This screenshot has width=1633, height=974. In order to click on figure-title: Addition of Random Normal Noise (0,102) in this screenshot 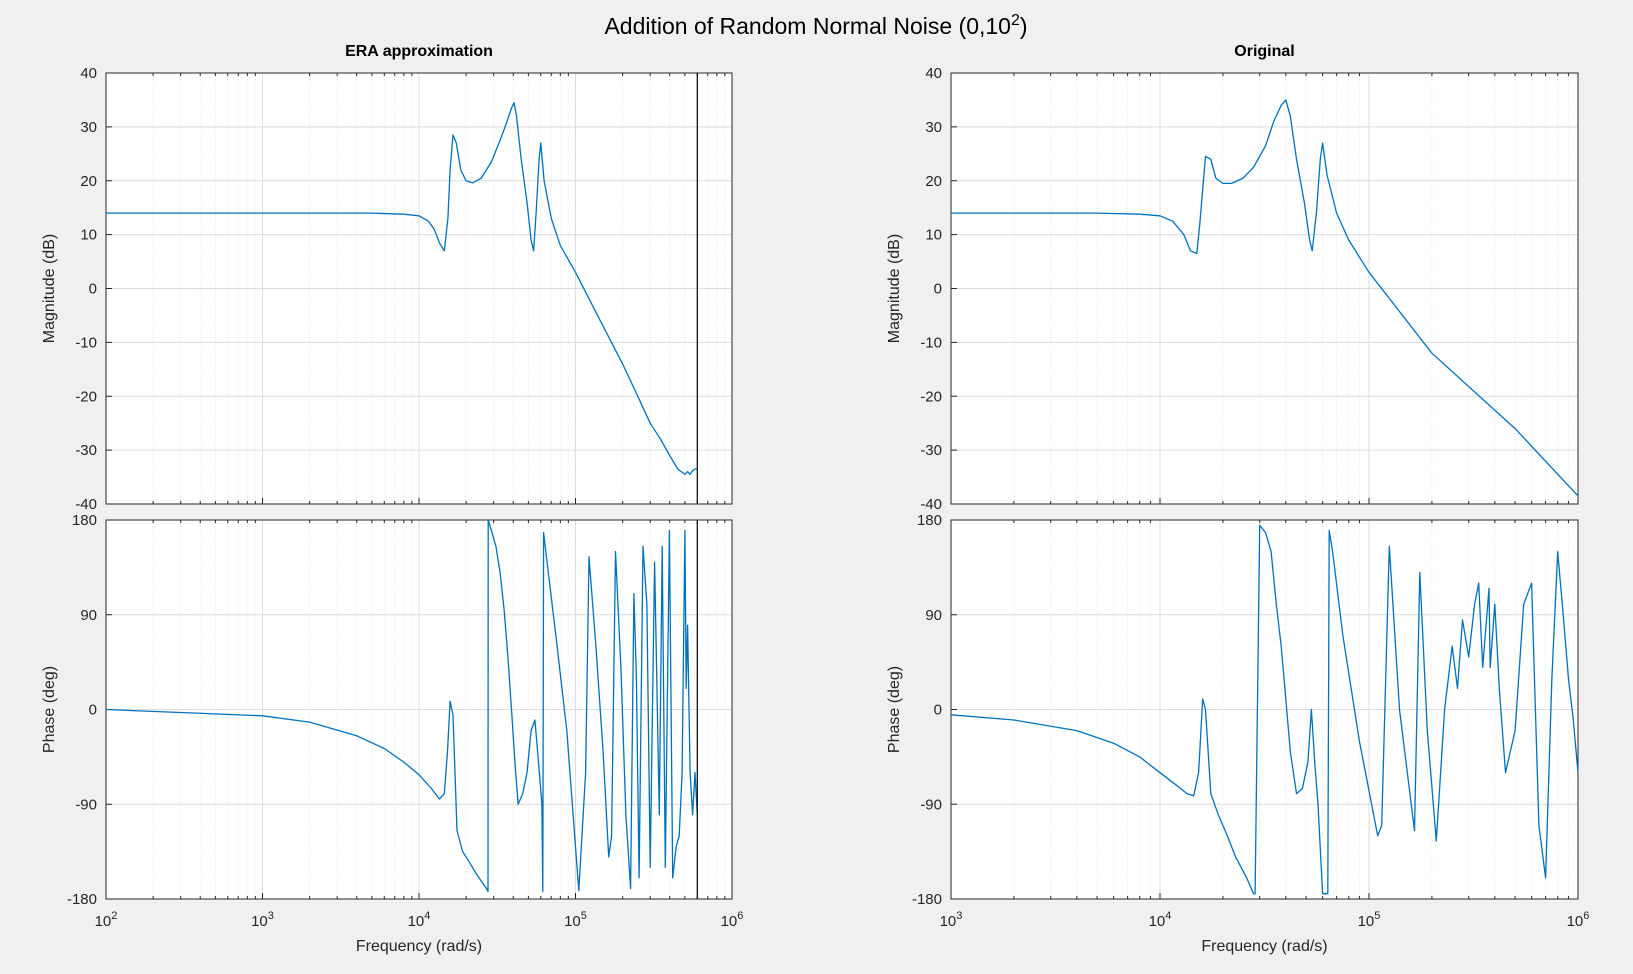, I will do `click(815, 25)`.